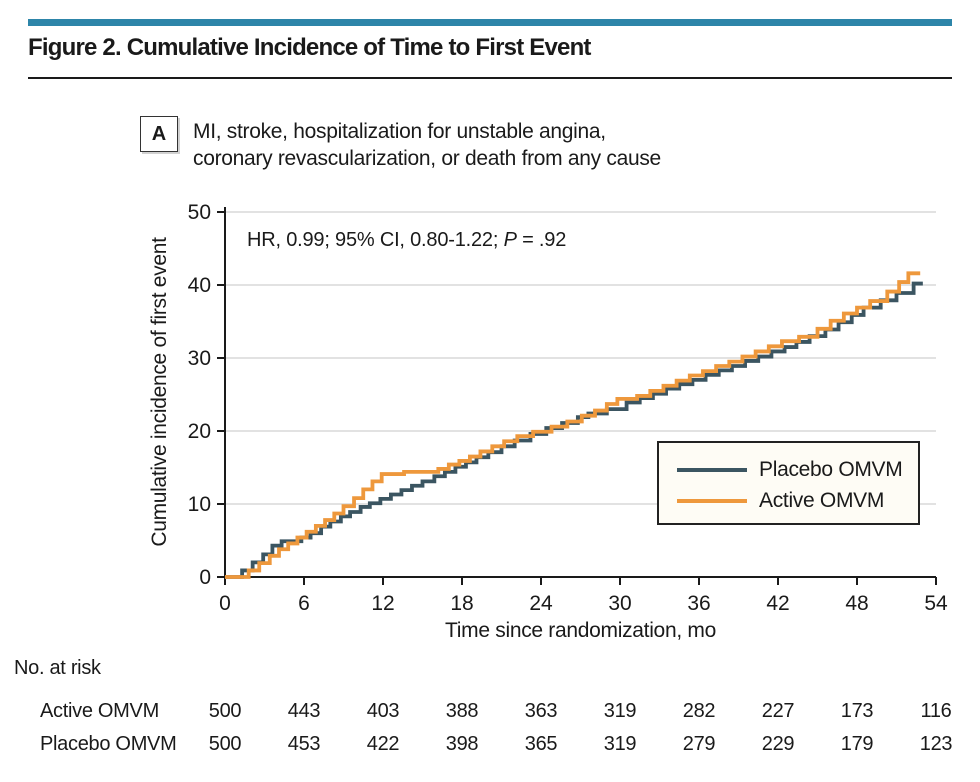 The image size is (980, 782). I want to click on risk-row-label-active: Active OMVM, so click(99, 711).